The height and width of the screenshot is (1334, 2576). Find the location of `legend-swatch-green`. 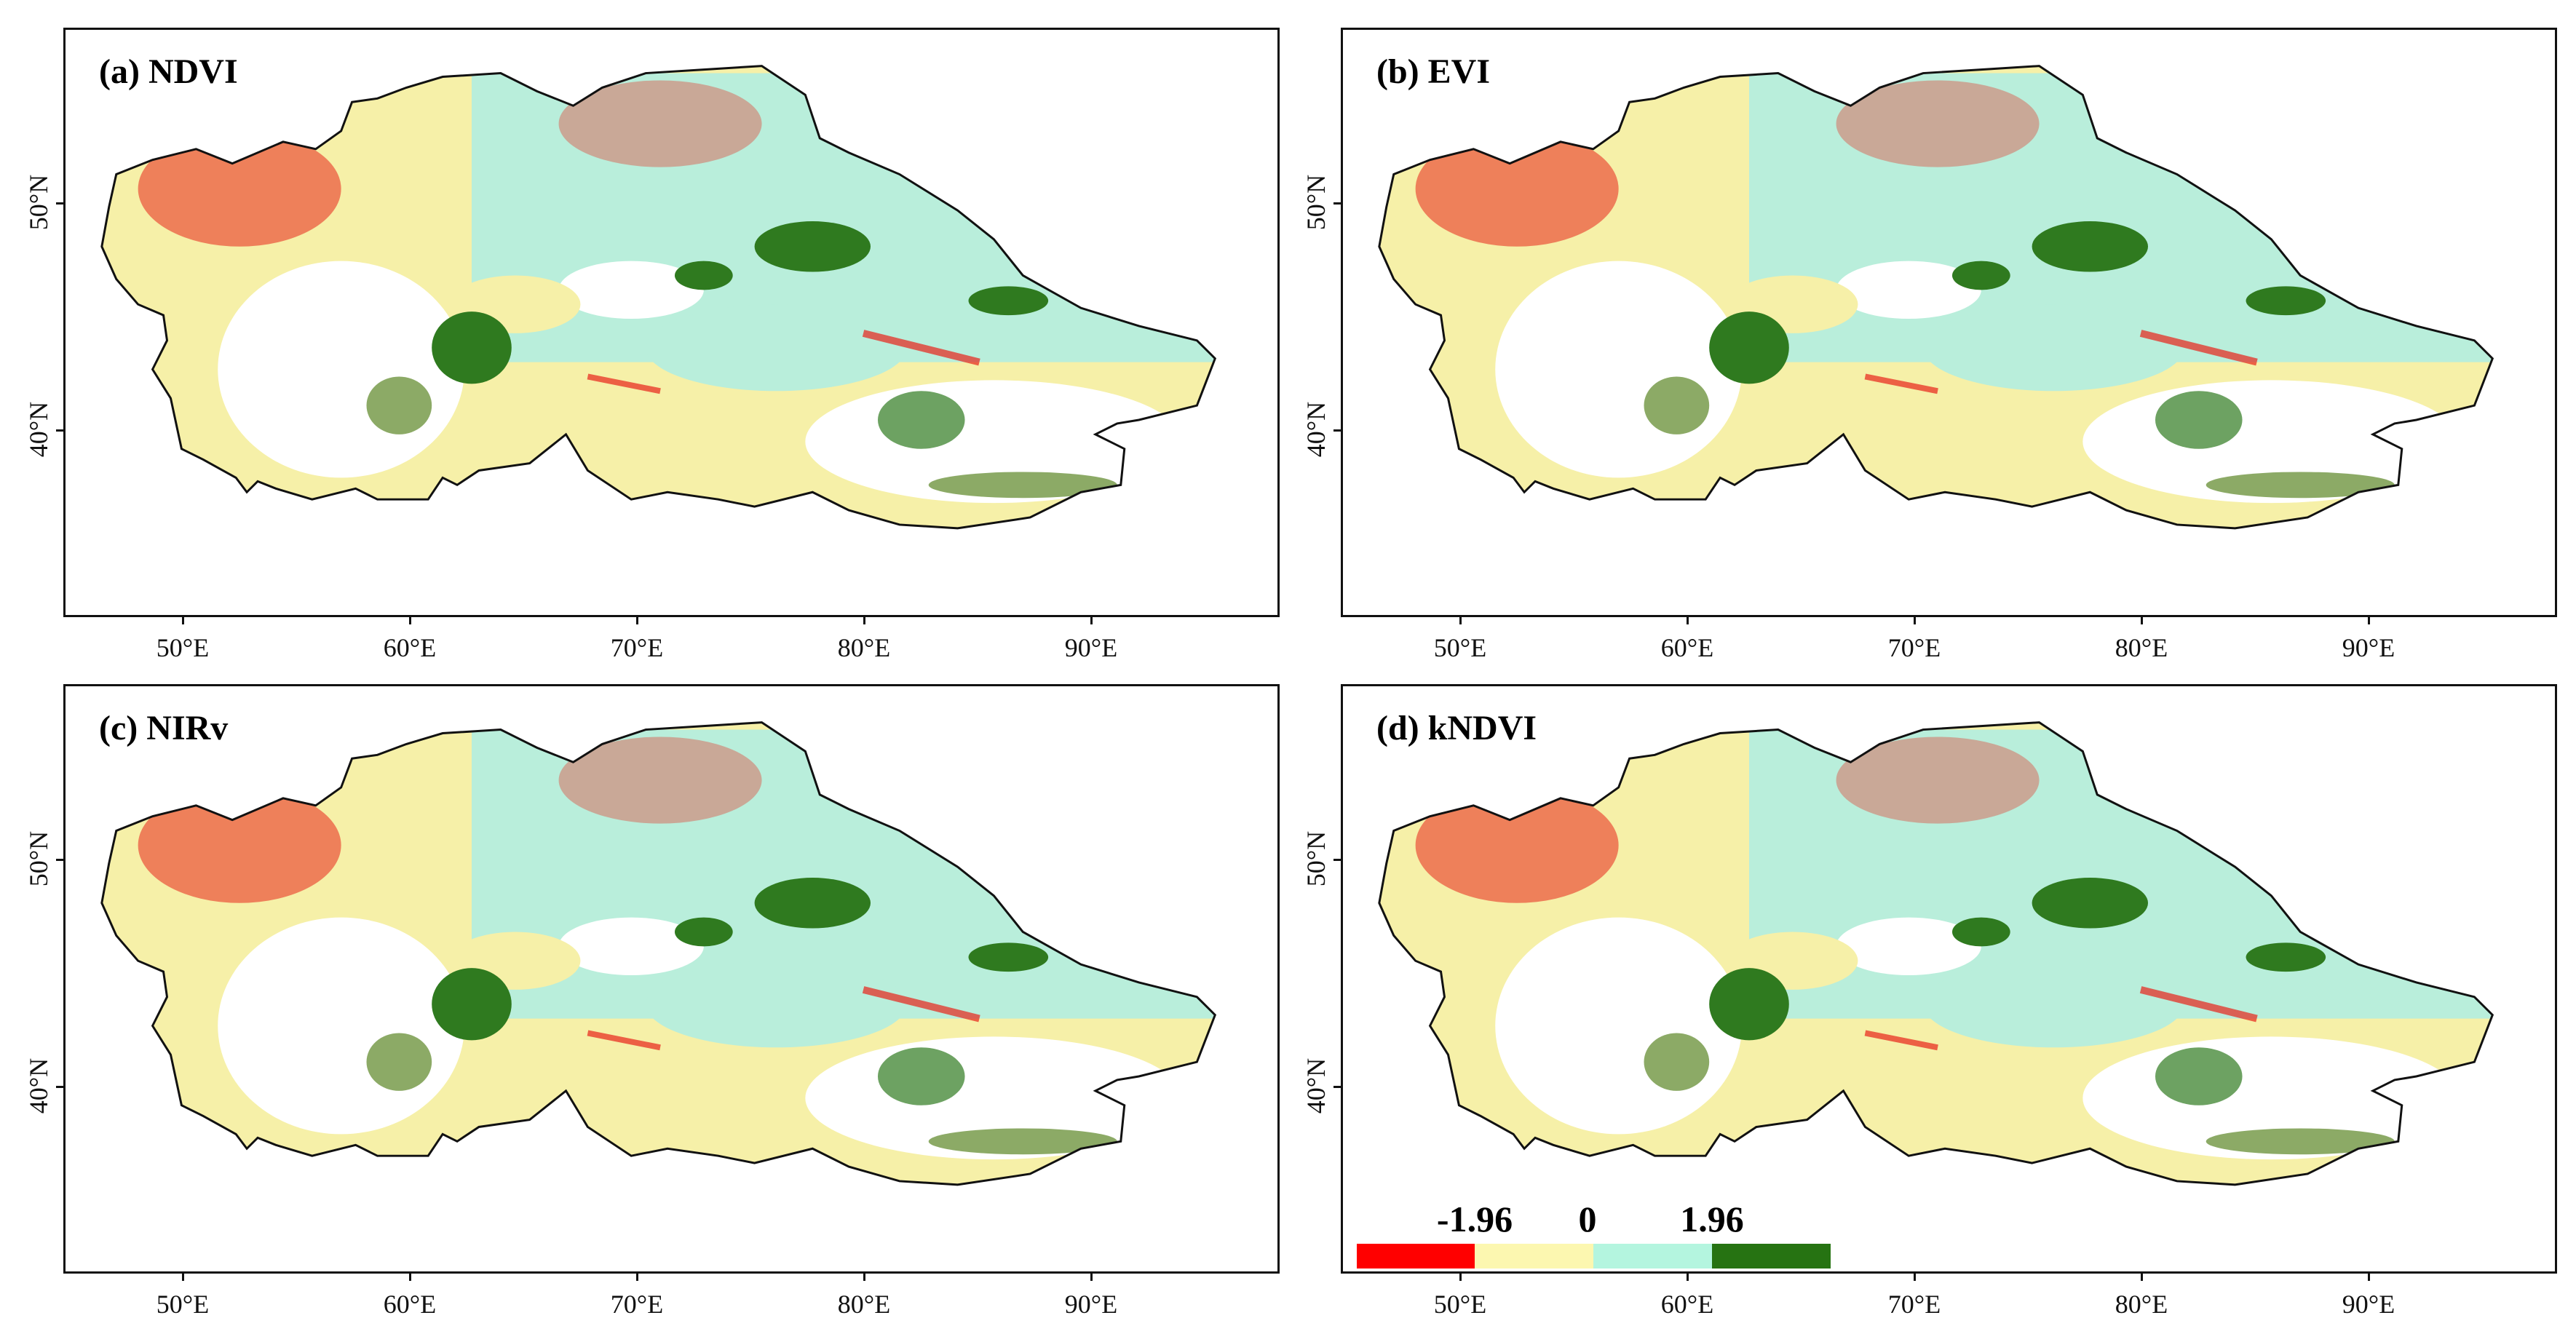

legend-swatch-green is located at coordinates (1771, 1257).